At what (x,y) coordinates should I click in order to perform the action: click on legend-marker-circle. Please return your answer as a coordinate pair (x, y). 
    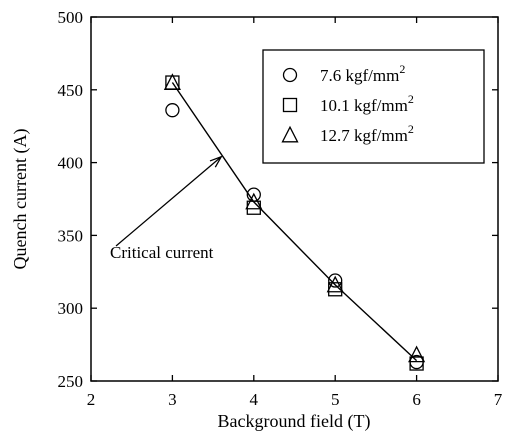
    Looking at the image, I should click on (290, 75).